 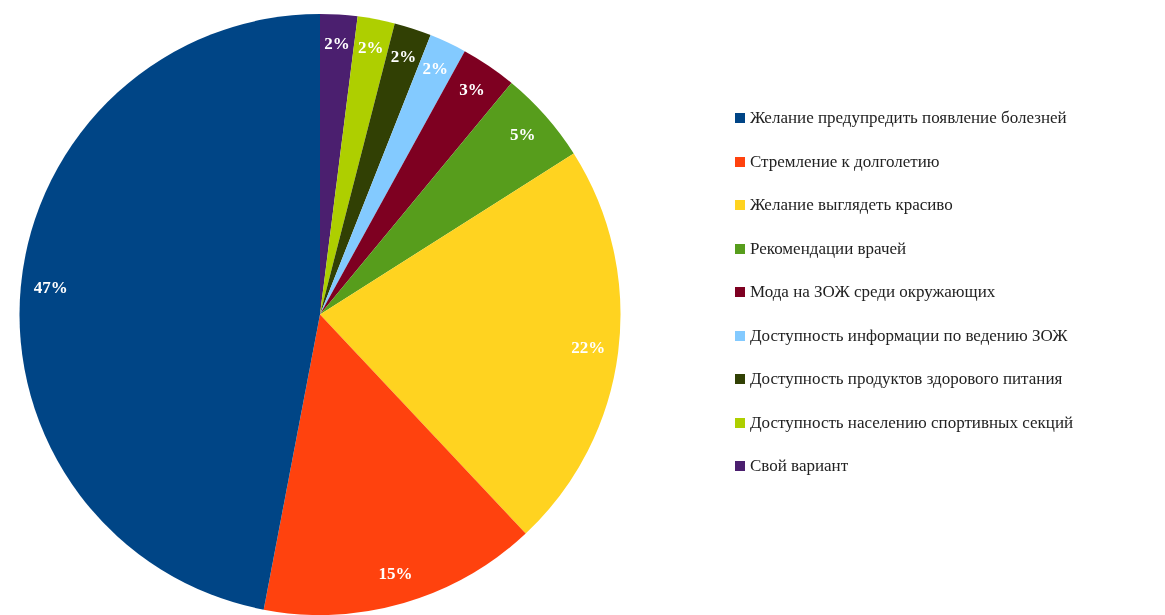 What do you see at coordinates (908, 118) in the screenshot?
I see `legend-label: Желание предупредить появление болезней` at bounding box center [908, 118].